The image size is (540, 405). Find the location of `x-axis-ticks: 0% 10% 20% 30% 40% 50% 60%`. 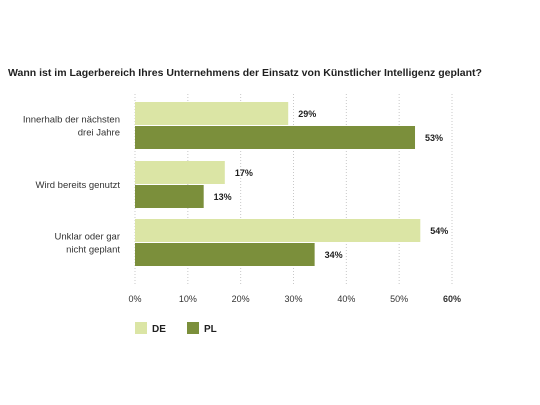

x-axis-ticks: 0% 10% 20% 30% 40% 50% 60% is located at coordinates (294, 299).